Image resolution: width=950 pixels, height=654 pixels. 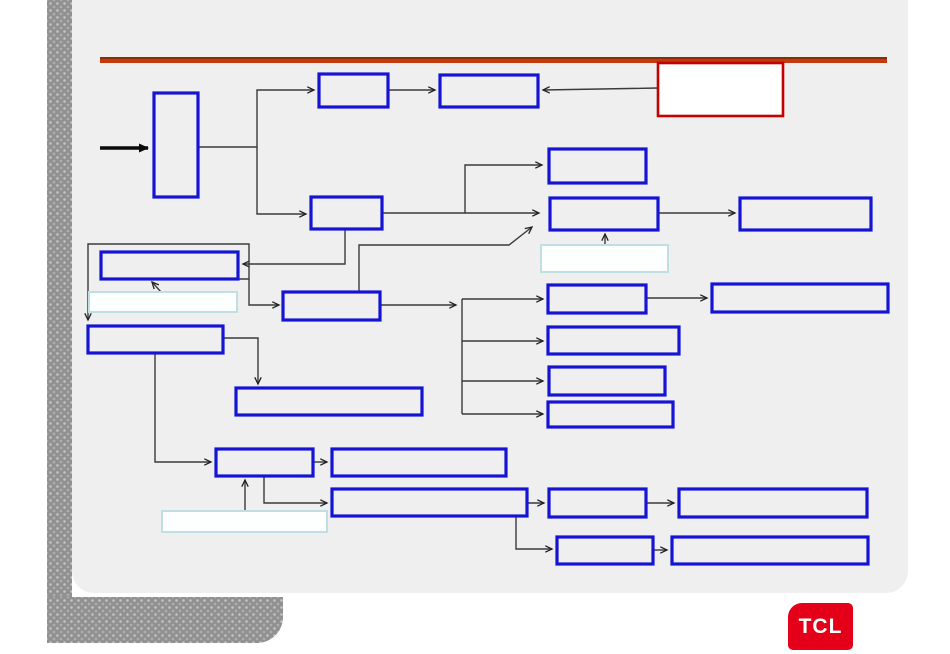 I want to click on node-box-o, so click(x=155, y=339).